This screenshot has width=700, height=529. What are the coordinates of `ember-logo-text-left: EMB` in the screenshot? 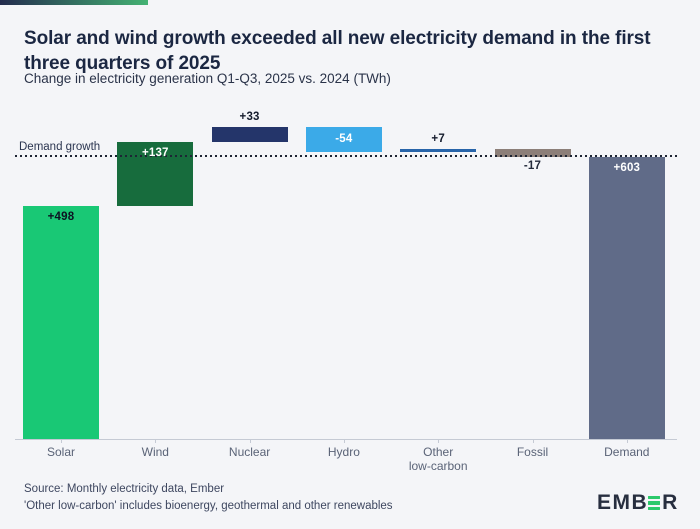 It's located at (623, 502).